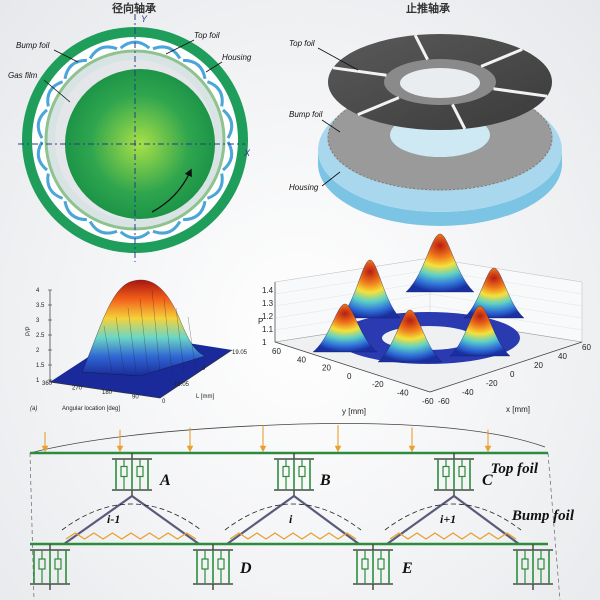  I want to click on node-c: C, so click(487, 480).